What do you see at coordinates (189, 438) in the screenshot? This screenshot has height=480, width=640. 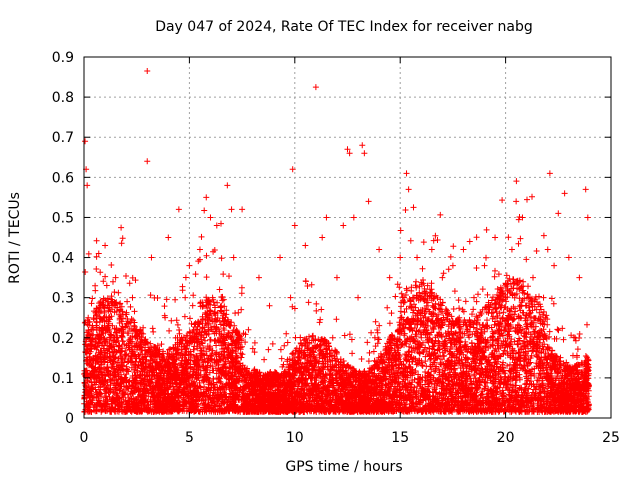 I see `x-tick-label: 5` at bounding box center [189, 438].